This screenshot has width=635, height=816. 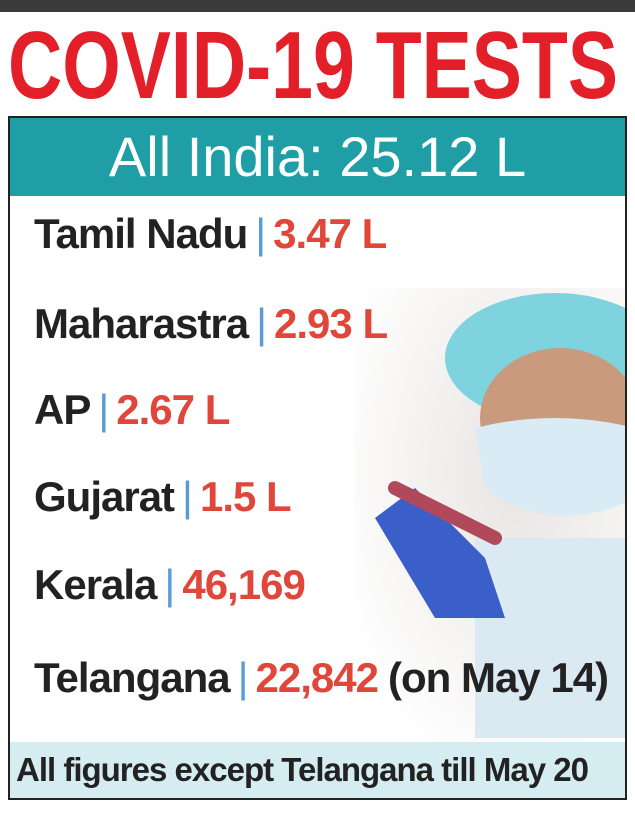 I want to click on state: Telangana, so click(x=132, y=677).